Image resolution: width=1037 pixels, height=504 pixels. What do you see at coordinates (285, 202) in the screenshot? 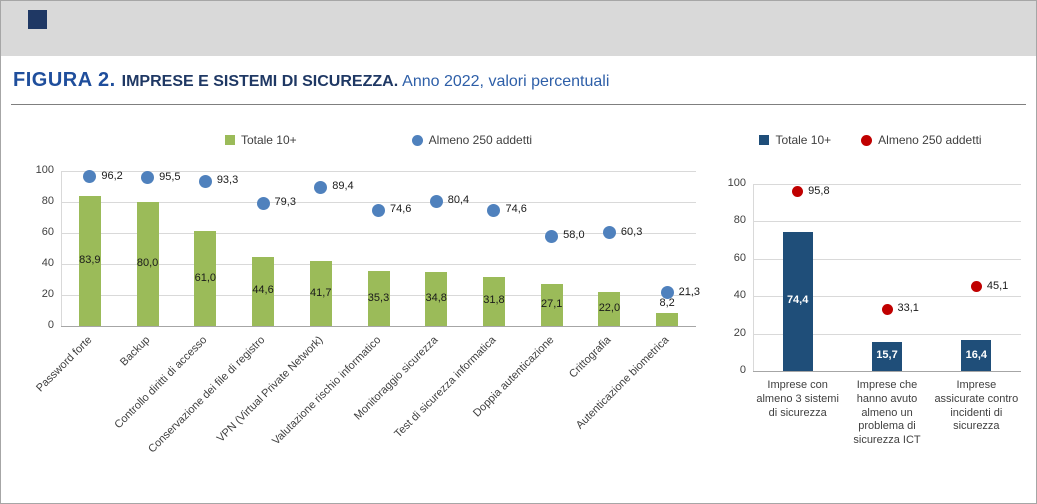
I see `dot-value-label: 79,3` at bounding box center [285, 202].